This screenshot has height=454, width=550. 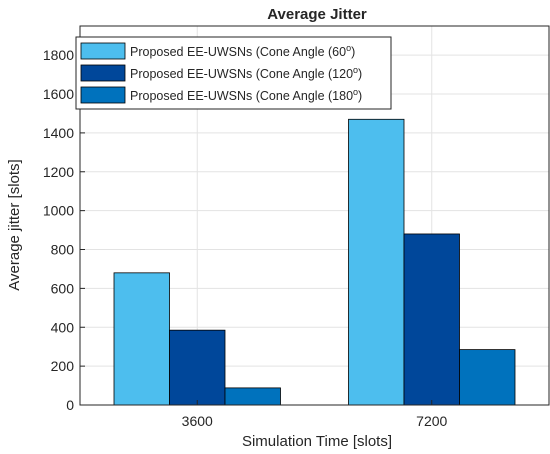 What do you see at coordinates (14, 224) in the screenshot?
I see `y-axis-label: Average jitter [slots]` at bounding box center [14, 224].